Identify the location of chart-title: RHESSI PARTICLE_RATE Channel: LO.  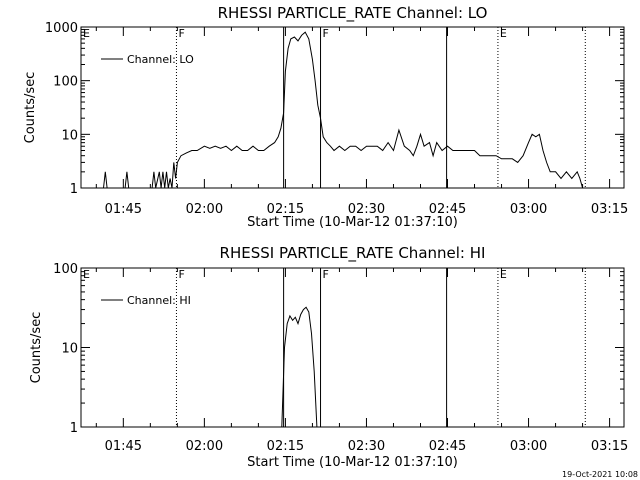
(353, 13).